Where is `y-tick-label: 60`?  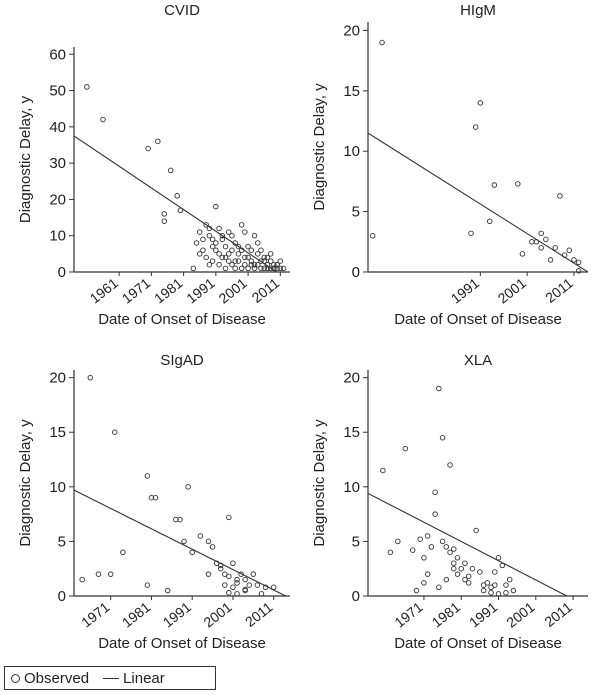 y-tick-label: 60 is located at coordinates (57, 54).